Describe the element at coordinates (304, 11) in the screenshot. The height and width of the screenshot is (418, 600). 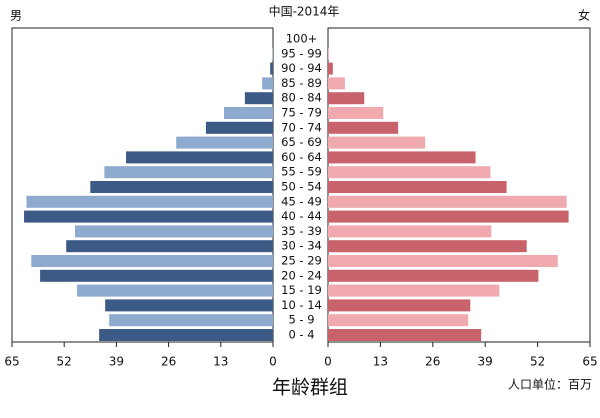
I see `chart-title: 中国-2014年` at that location.